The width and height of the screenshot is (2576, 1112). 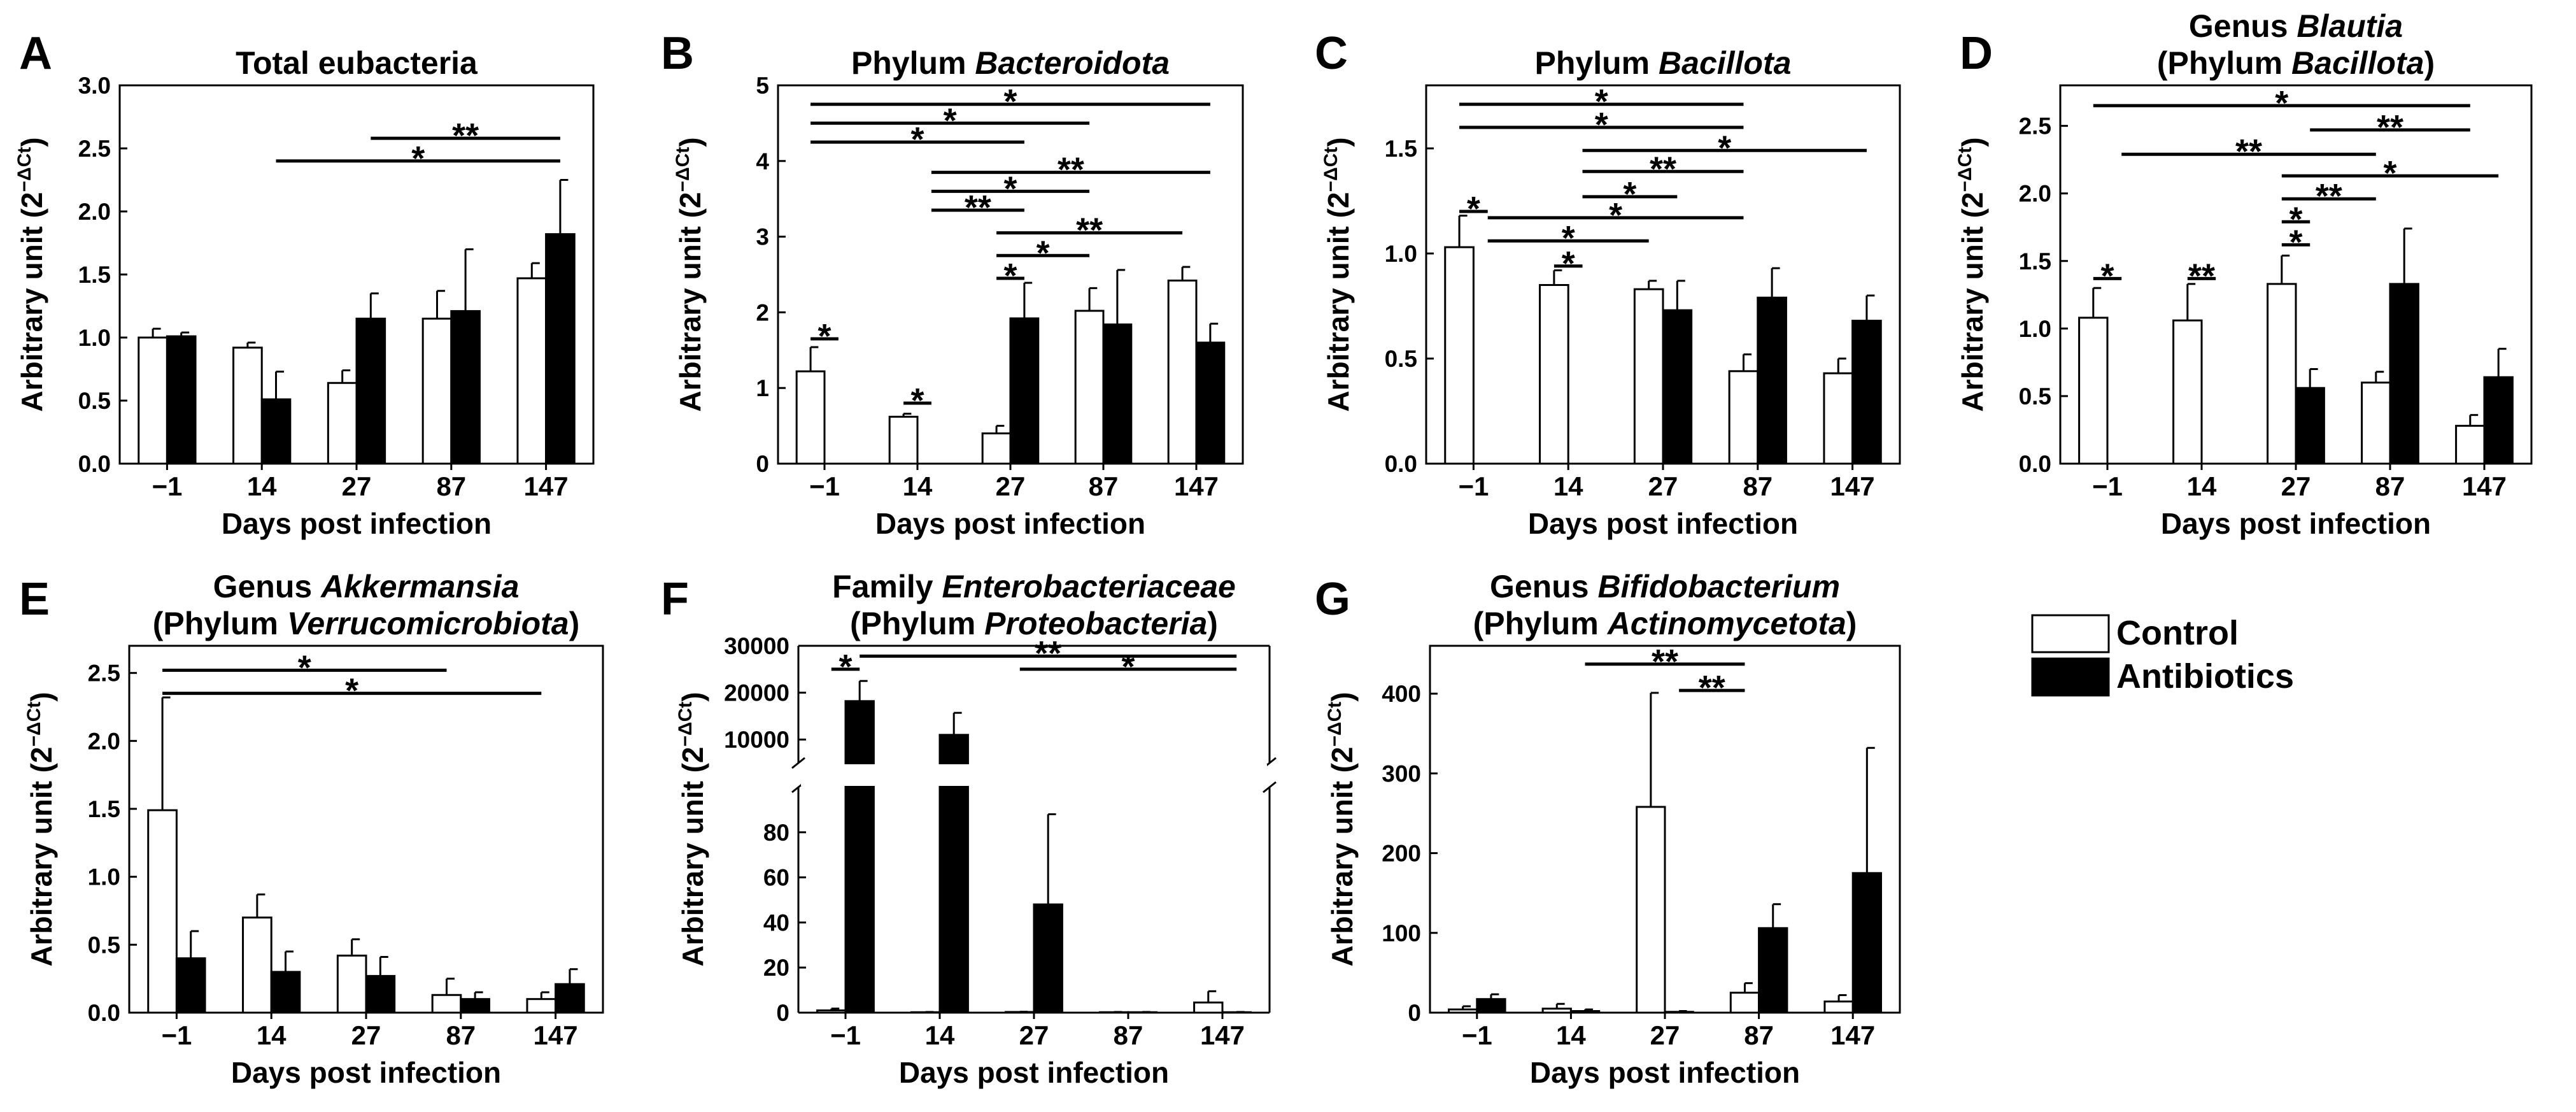 What do you see at coordinates (428, 623) in the screenshot?
I see `chart-title-segment: Verrucomicrobiota` at bounding box center [428, 623].